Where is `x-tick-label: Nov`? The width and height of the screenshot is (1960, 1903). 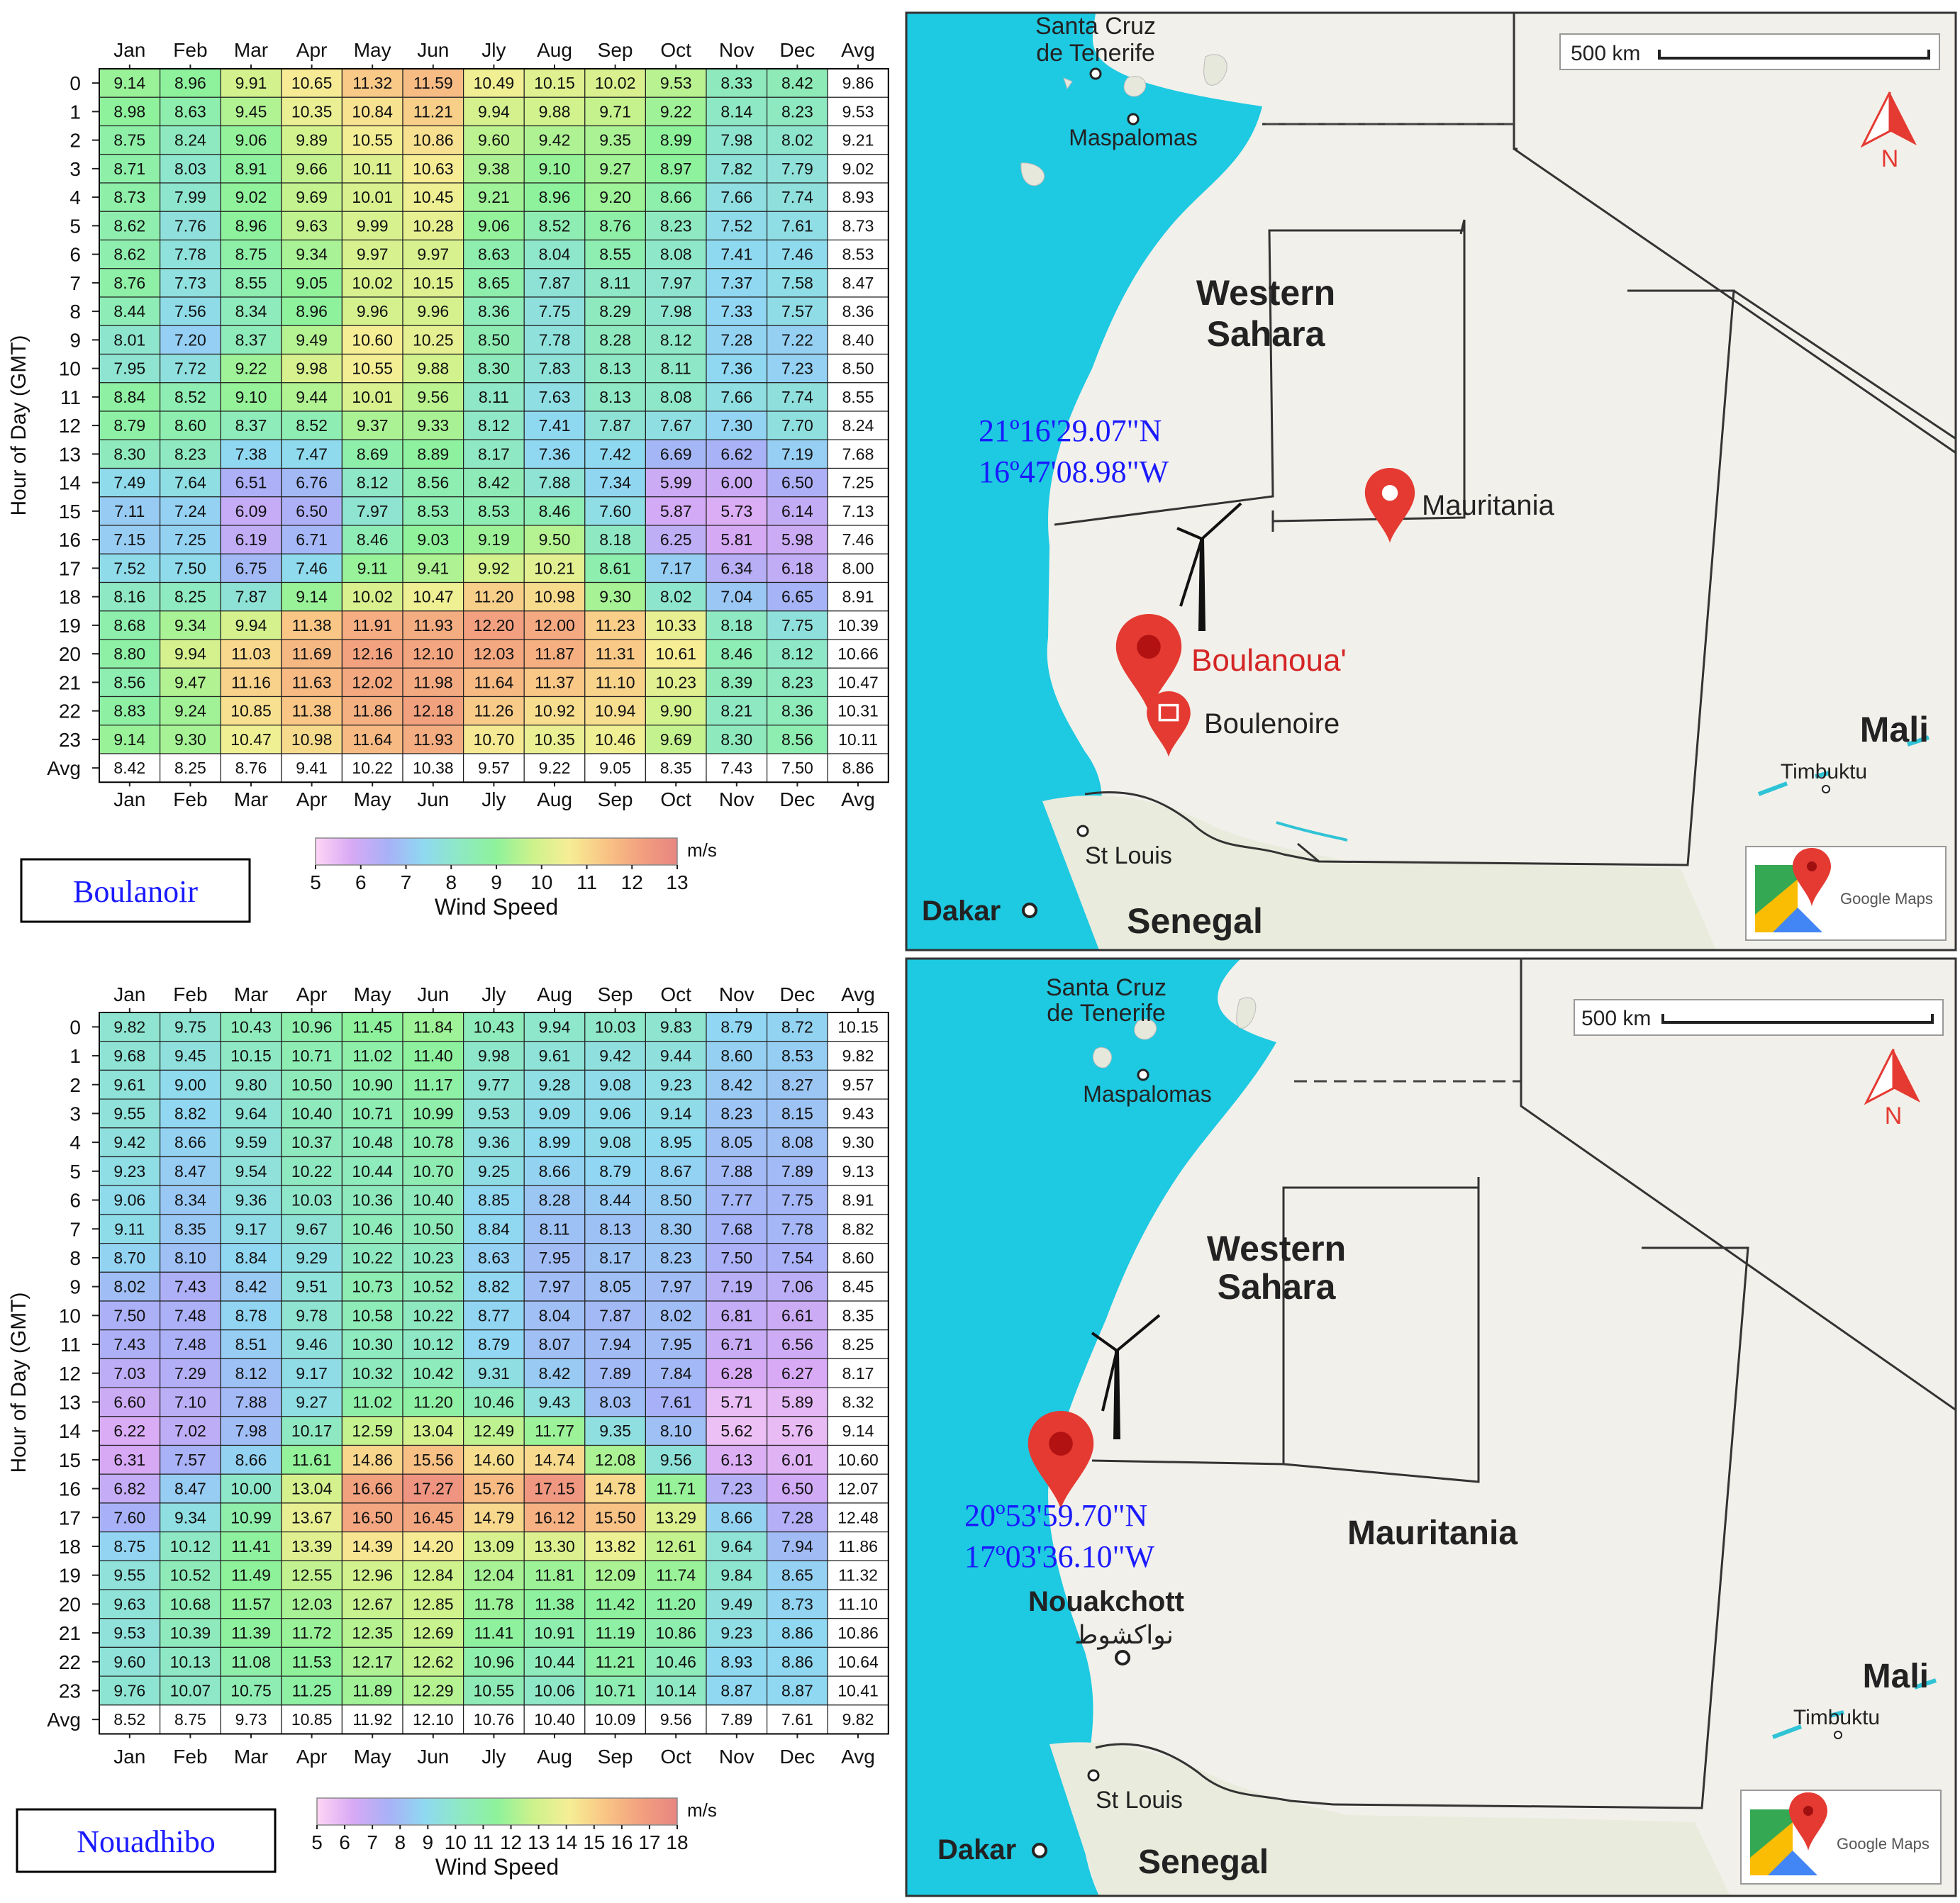 x-tick-label: Nov is located at coordinates (737, 799).